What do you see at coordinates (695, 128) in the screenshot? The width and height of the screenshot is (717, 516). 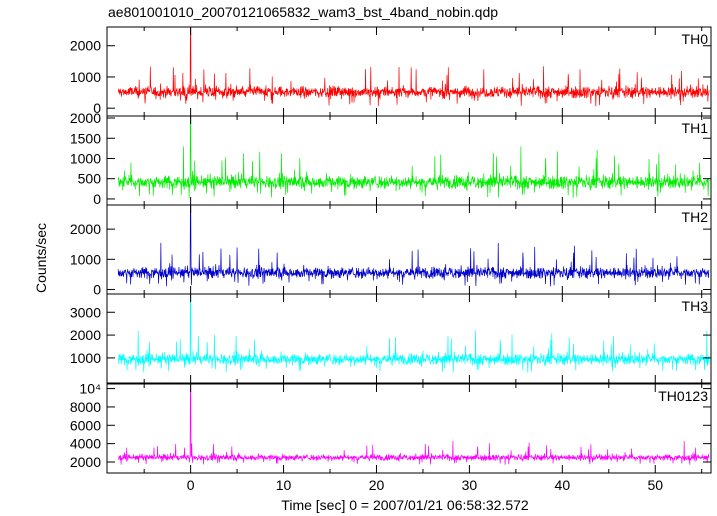 I see `panel-label: TH1` at bounding box center [695, 128].